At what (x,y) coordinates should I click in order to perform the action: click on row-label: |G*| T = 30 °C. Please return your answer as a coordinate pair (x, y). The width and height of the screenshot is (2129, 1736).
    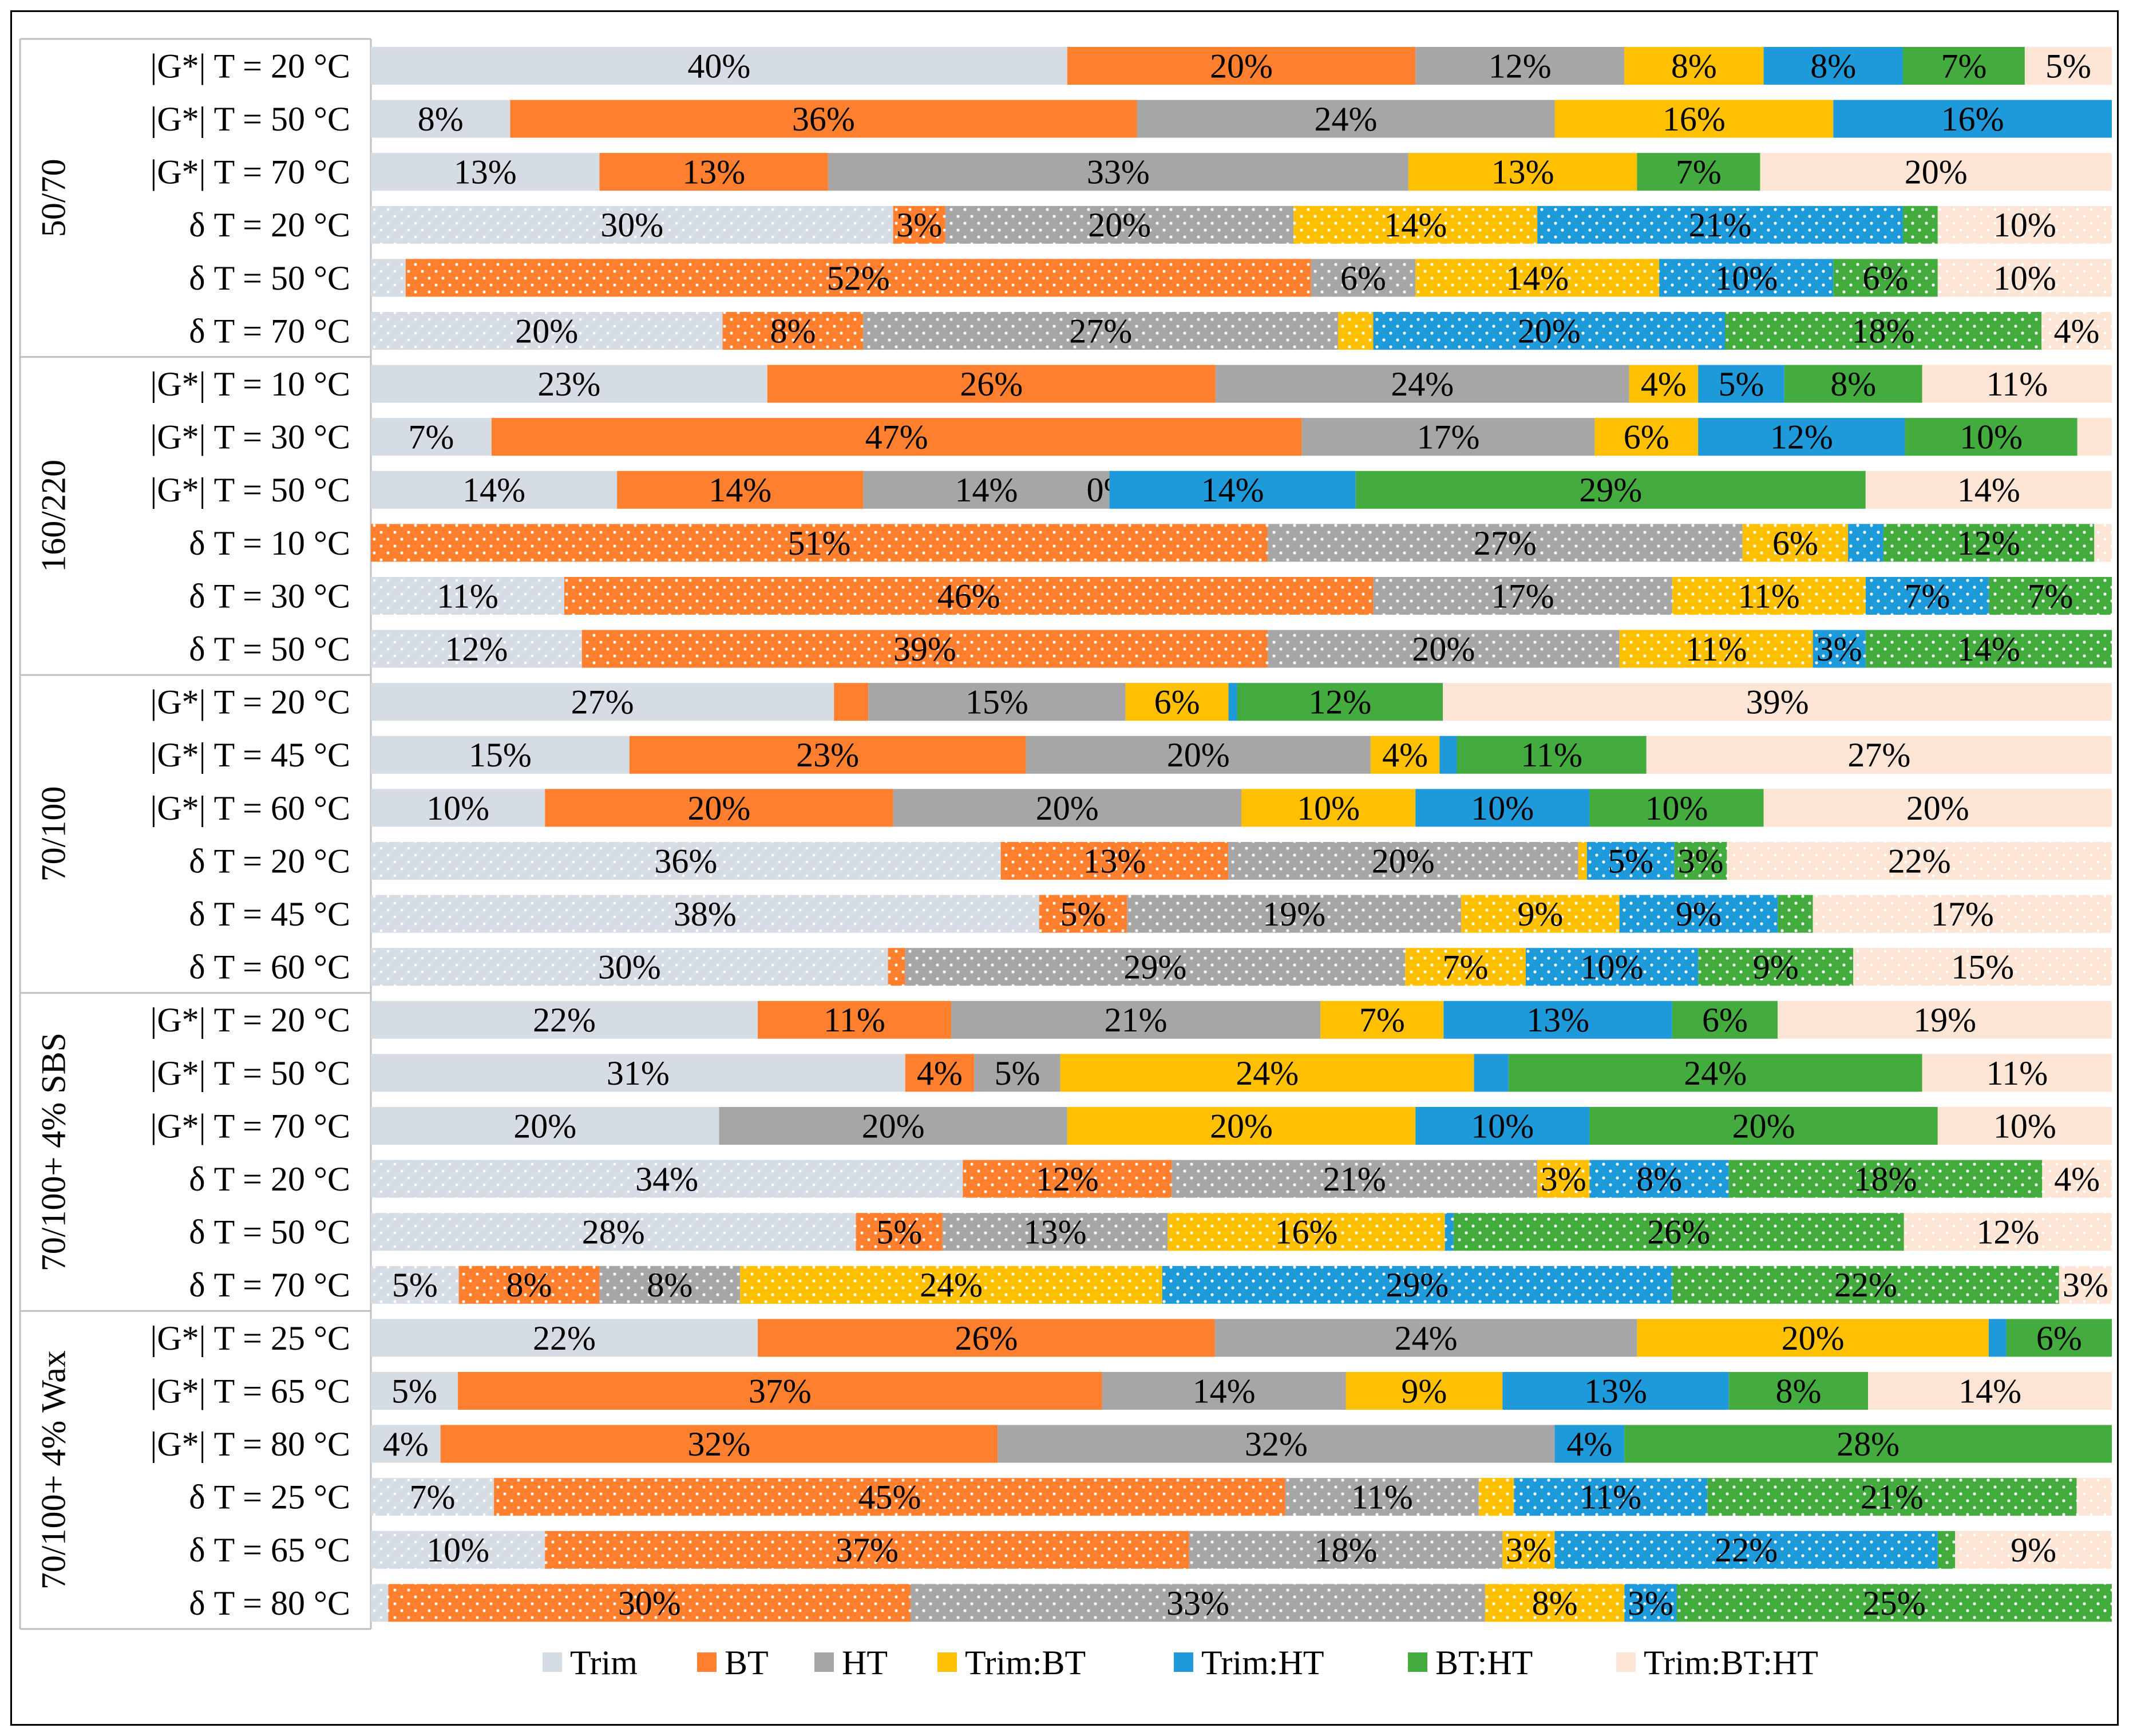
    Looking at the image, I should click on (250, 437).